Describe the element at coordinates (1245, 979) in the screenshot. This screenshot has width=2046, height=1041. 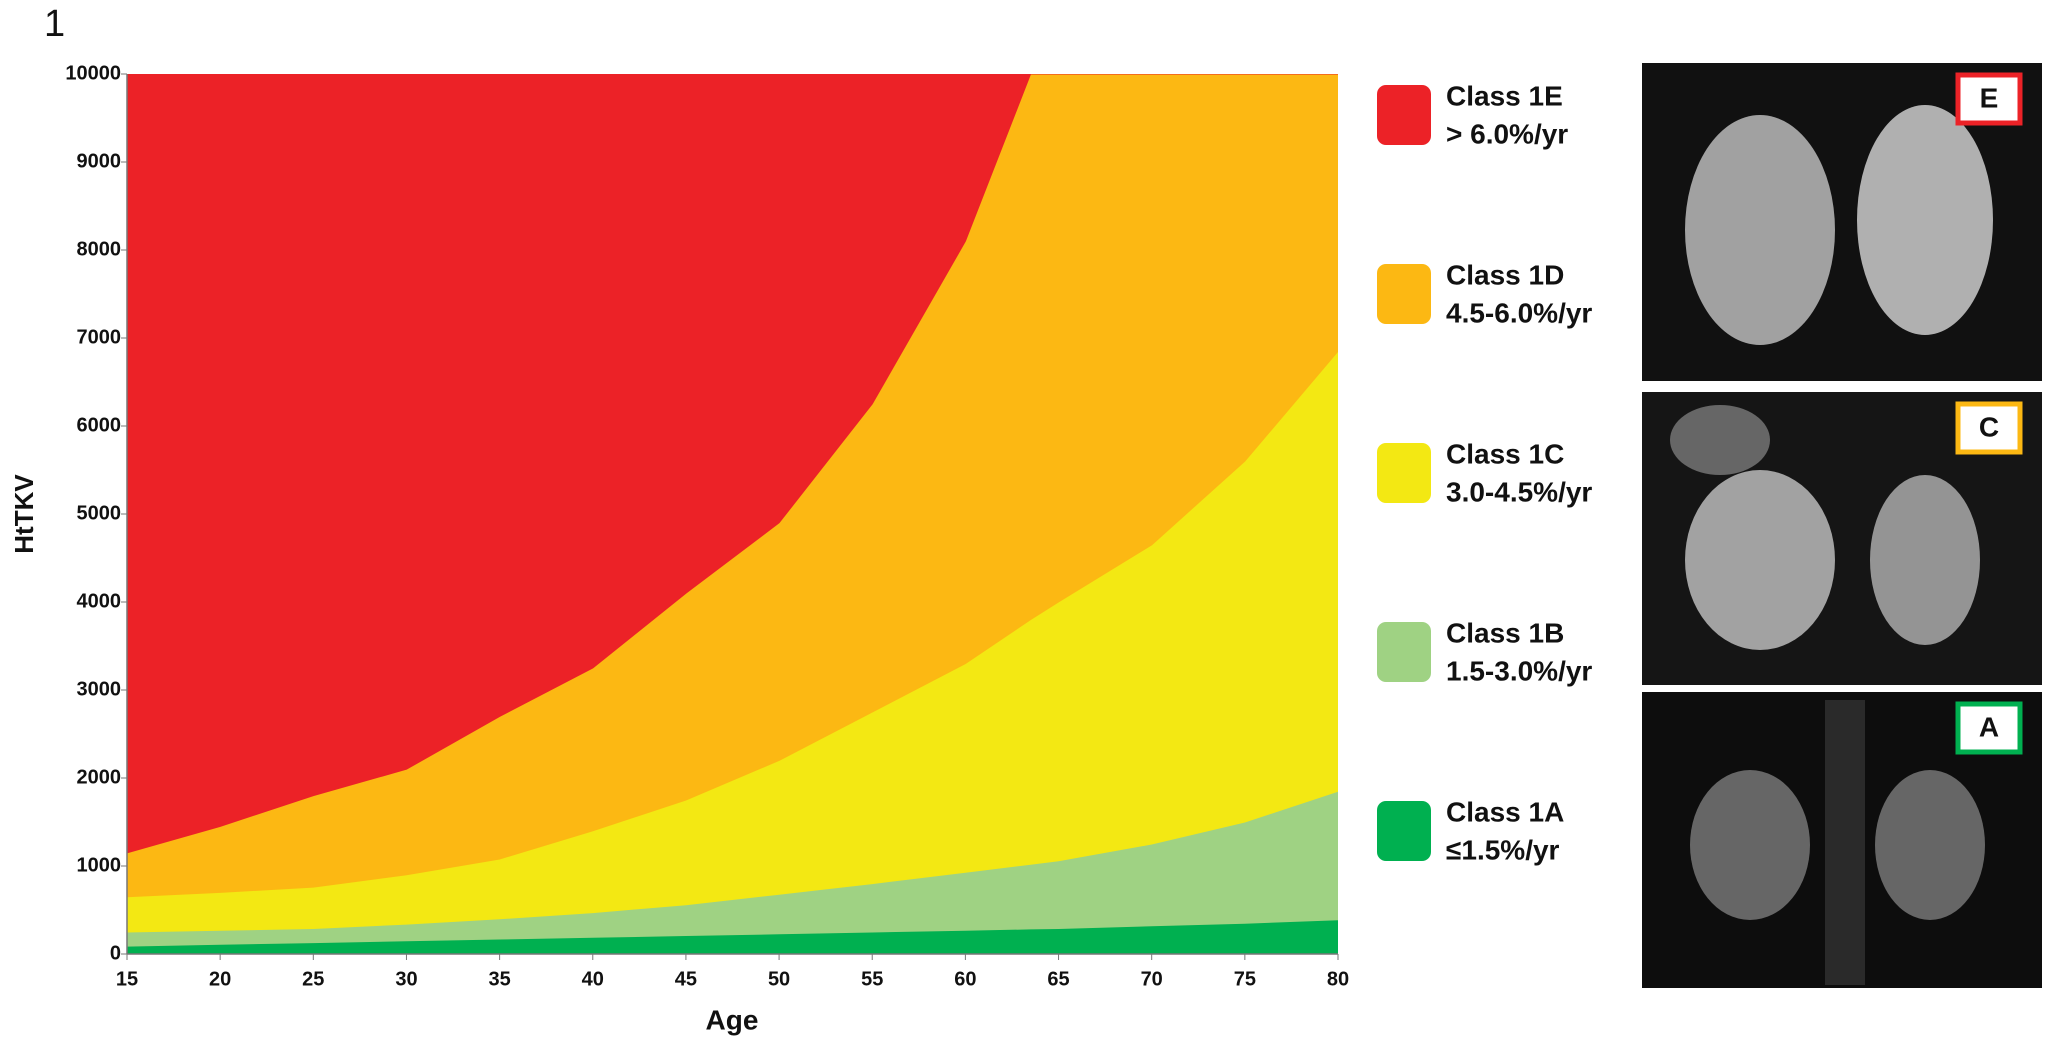
I see `x-tick-label: 75` at that location.